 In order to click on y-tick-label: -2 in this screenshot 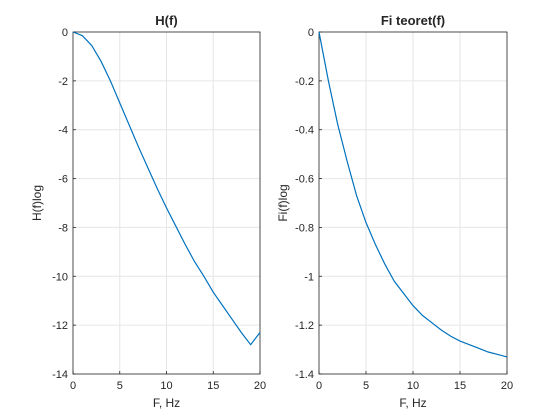, I will do `click(63, 82)`.